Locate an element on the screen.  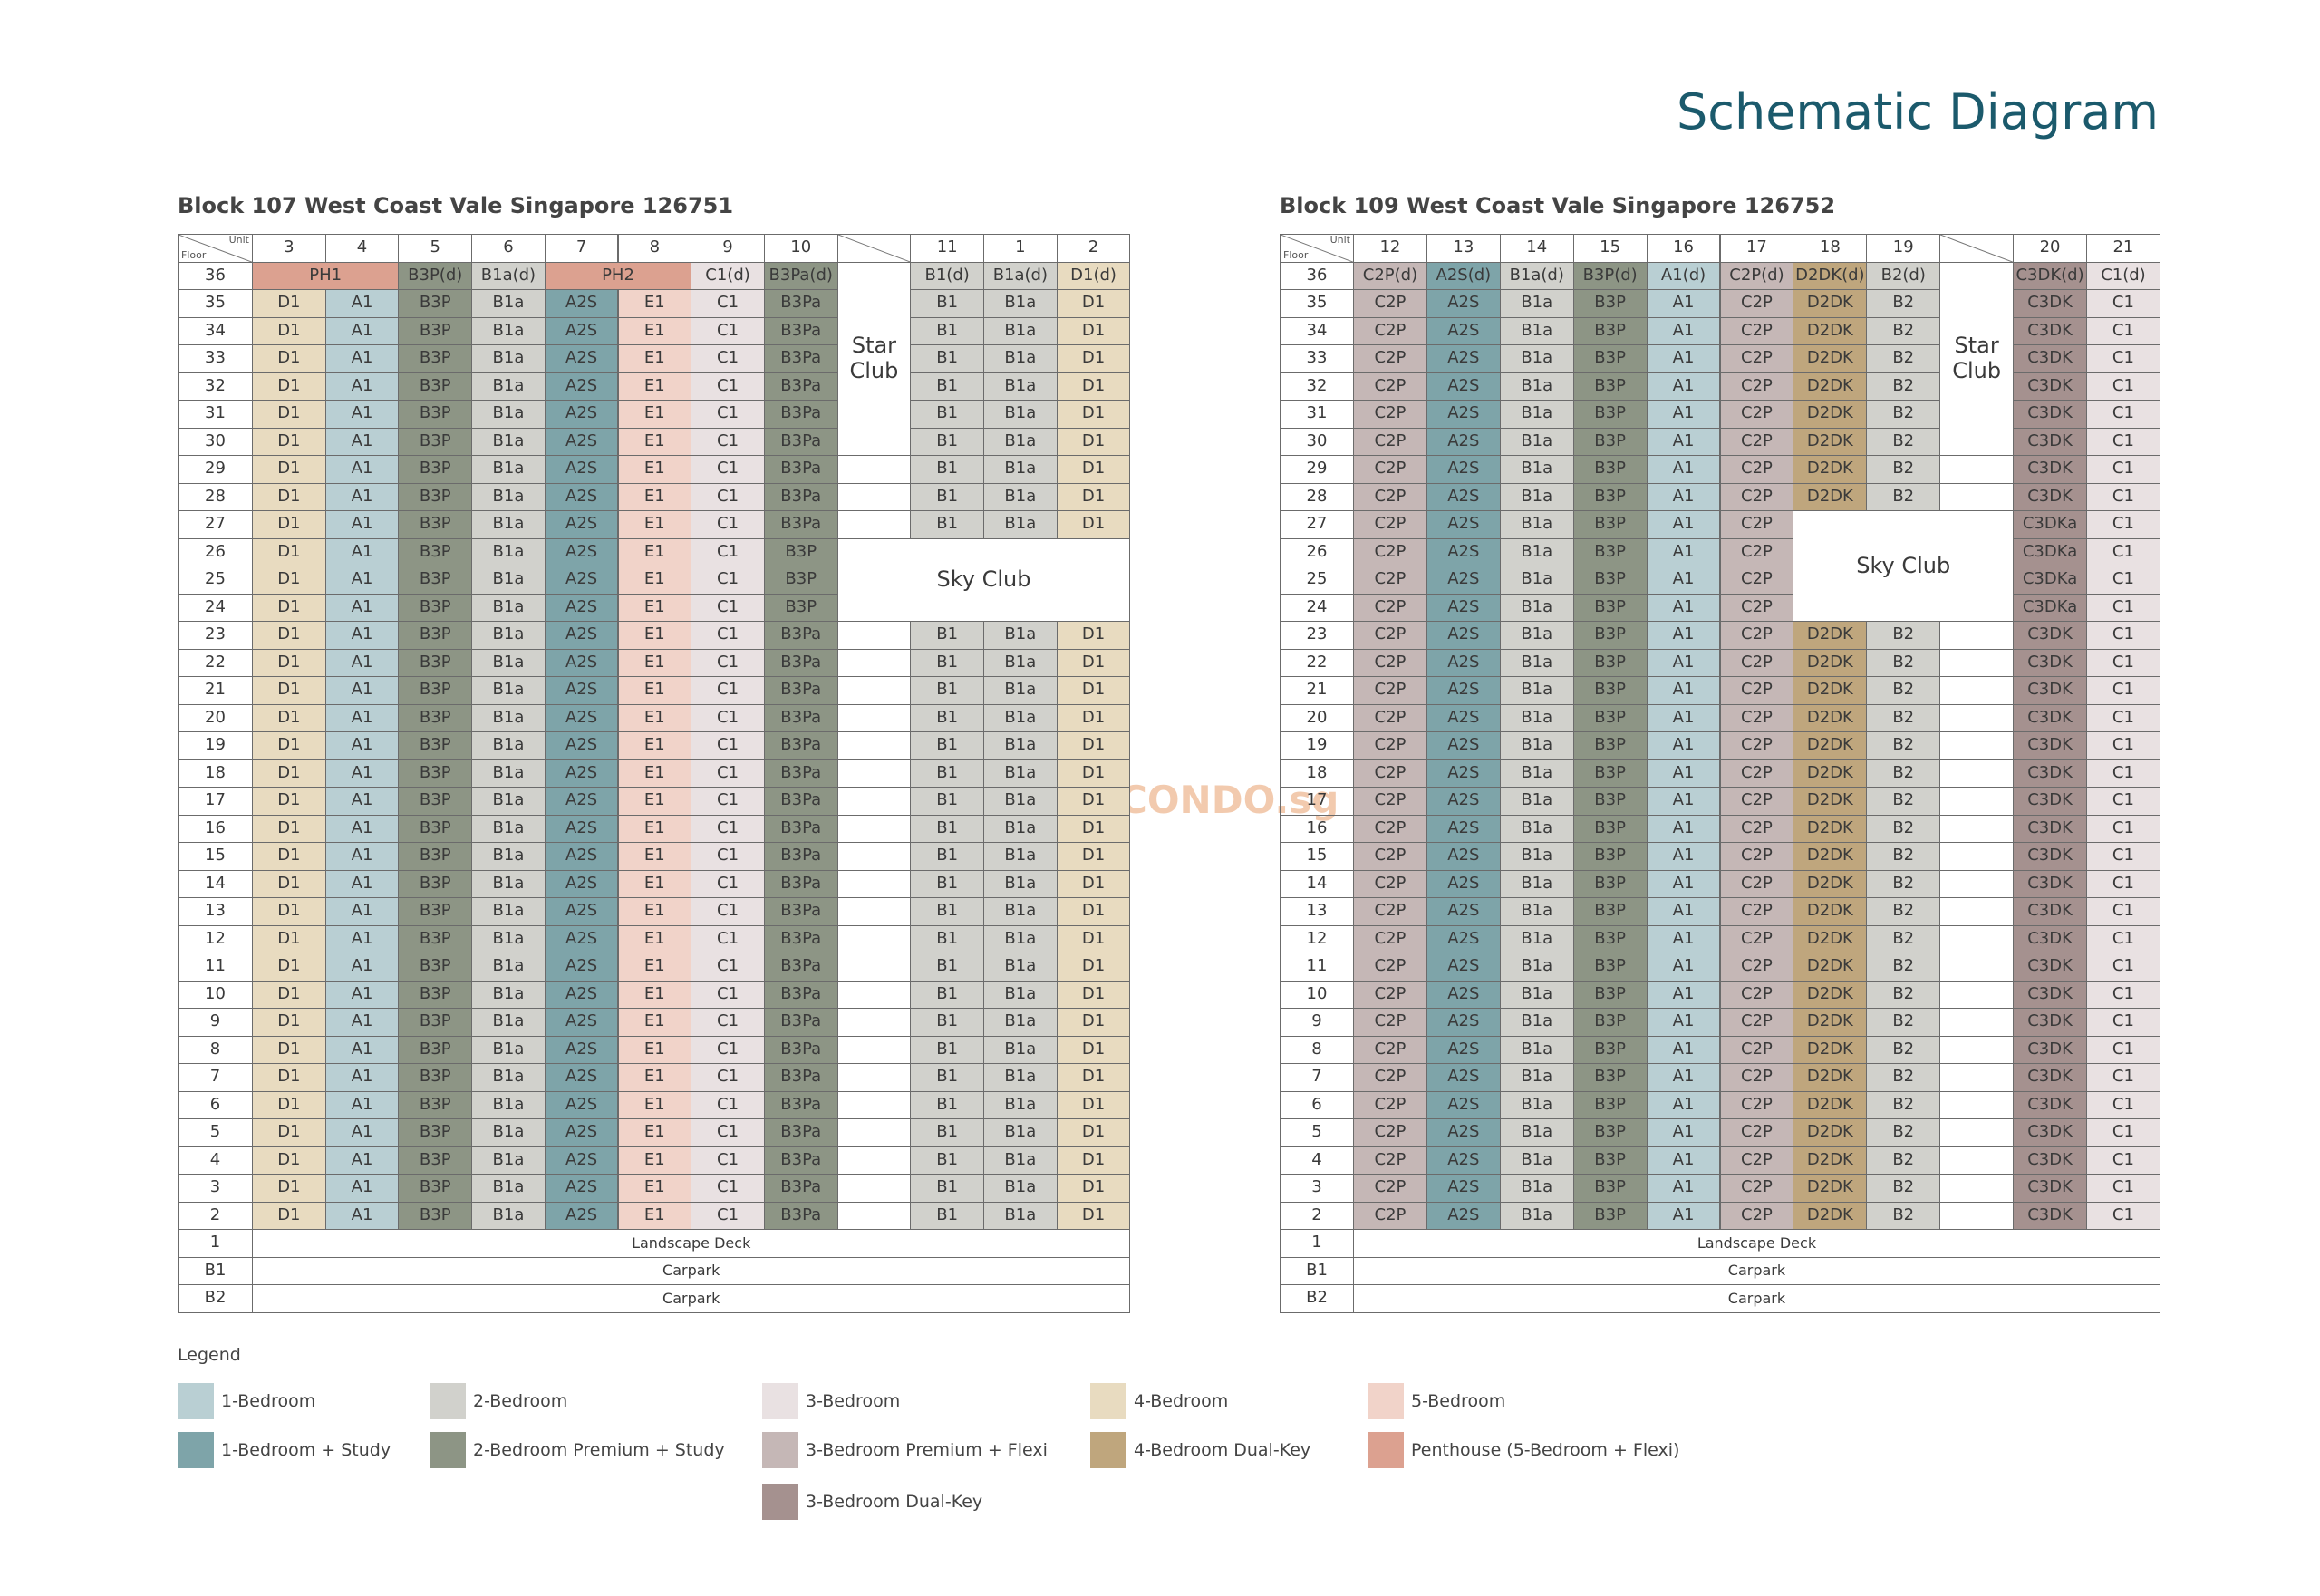
floor-number: 34 is located at coordinates (215, 330).